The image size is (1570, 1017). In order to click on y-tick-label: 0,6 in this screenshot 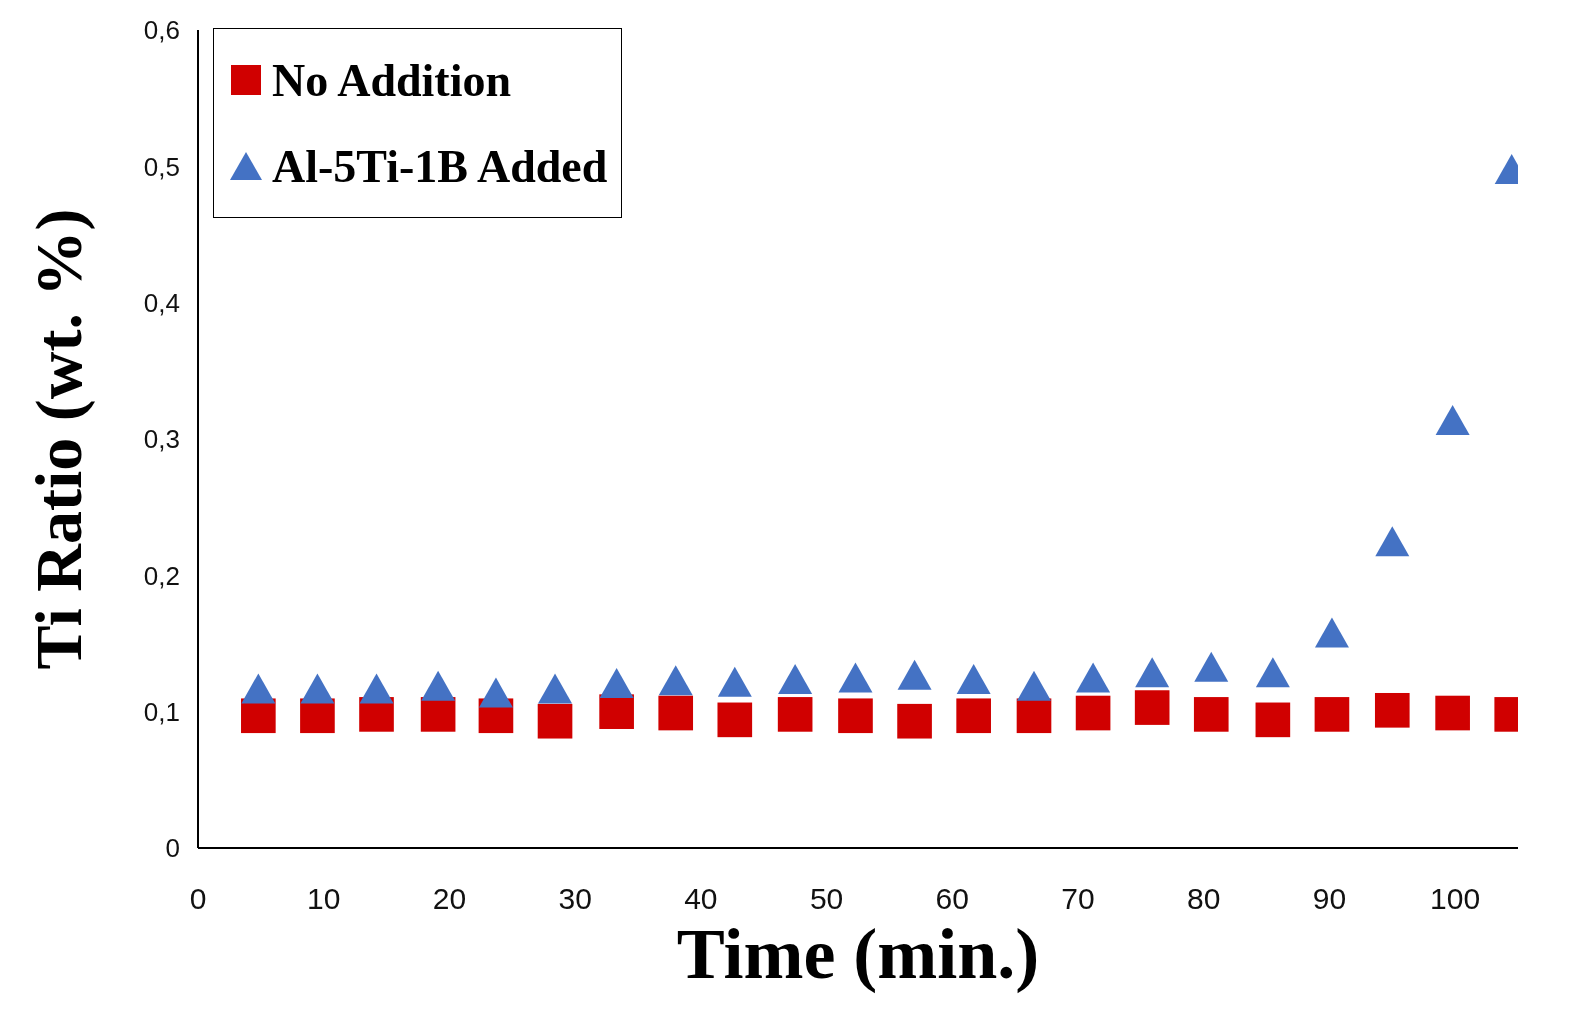, I will do `click(161, 30)`.